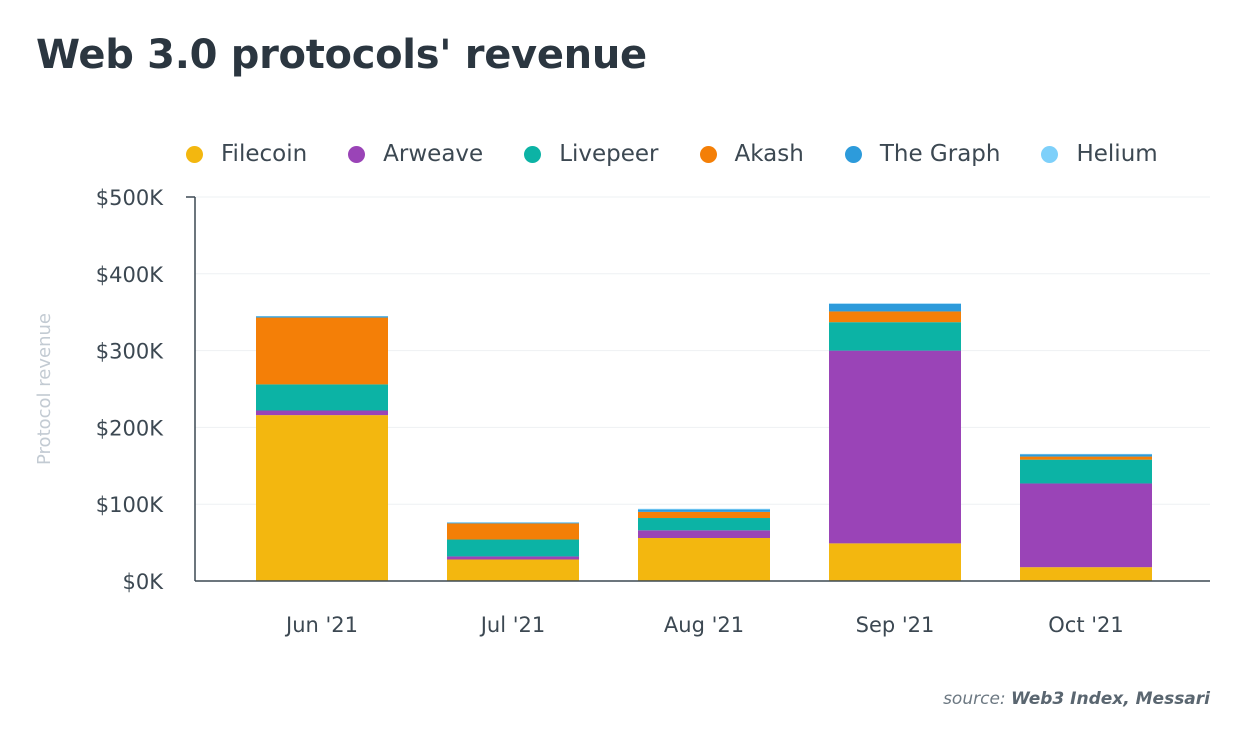 The height and width of the screenshot is (735, 1258). Describe the element at coordinates (130, 275) in the screenshot. I see `y-tick-label: $400K` at that location.